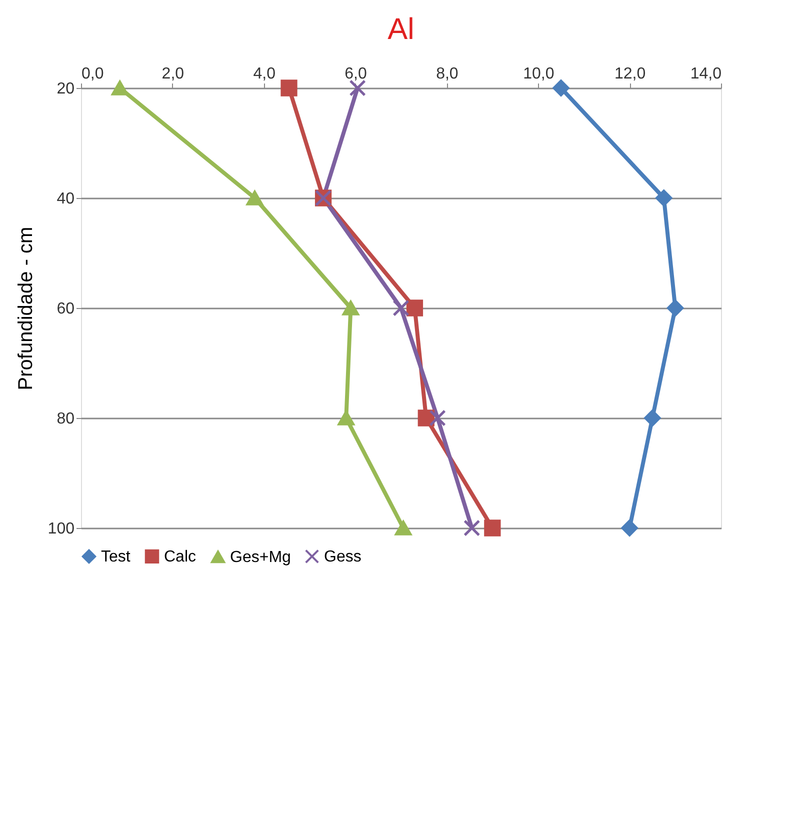  I want to click on x-tick-label: 14,0, so click(706, 74).